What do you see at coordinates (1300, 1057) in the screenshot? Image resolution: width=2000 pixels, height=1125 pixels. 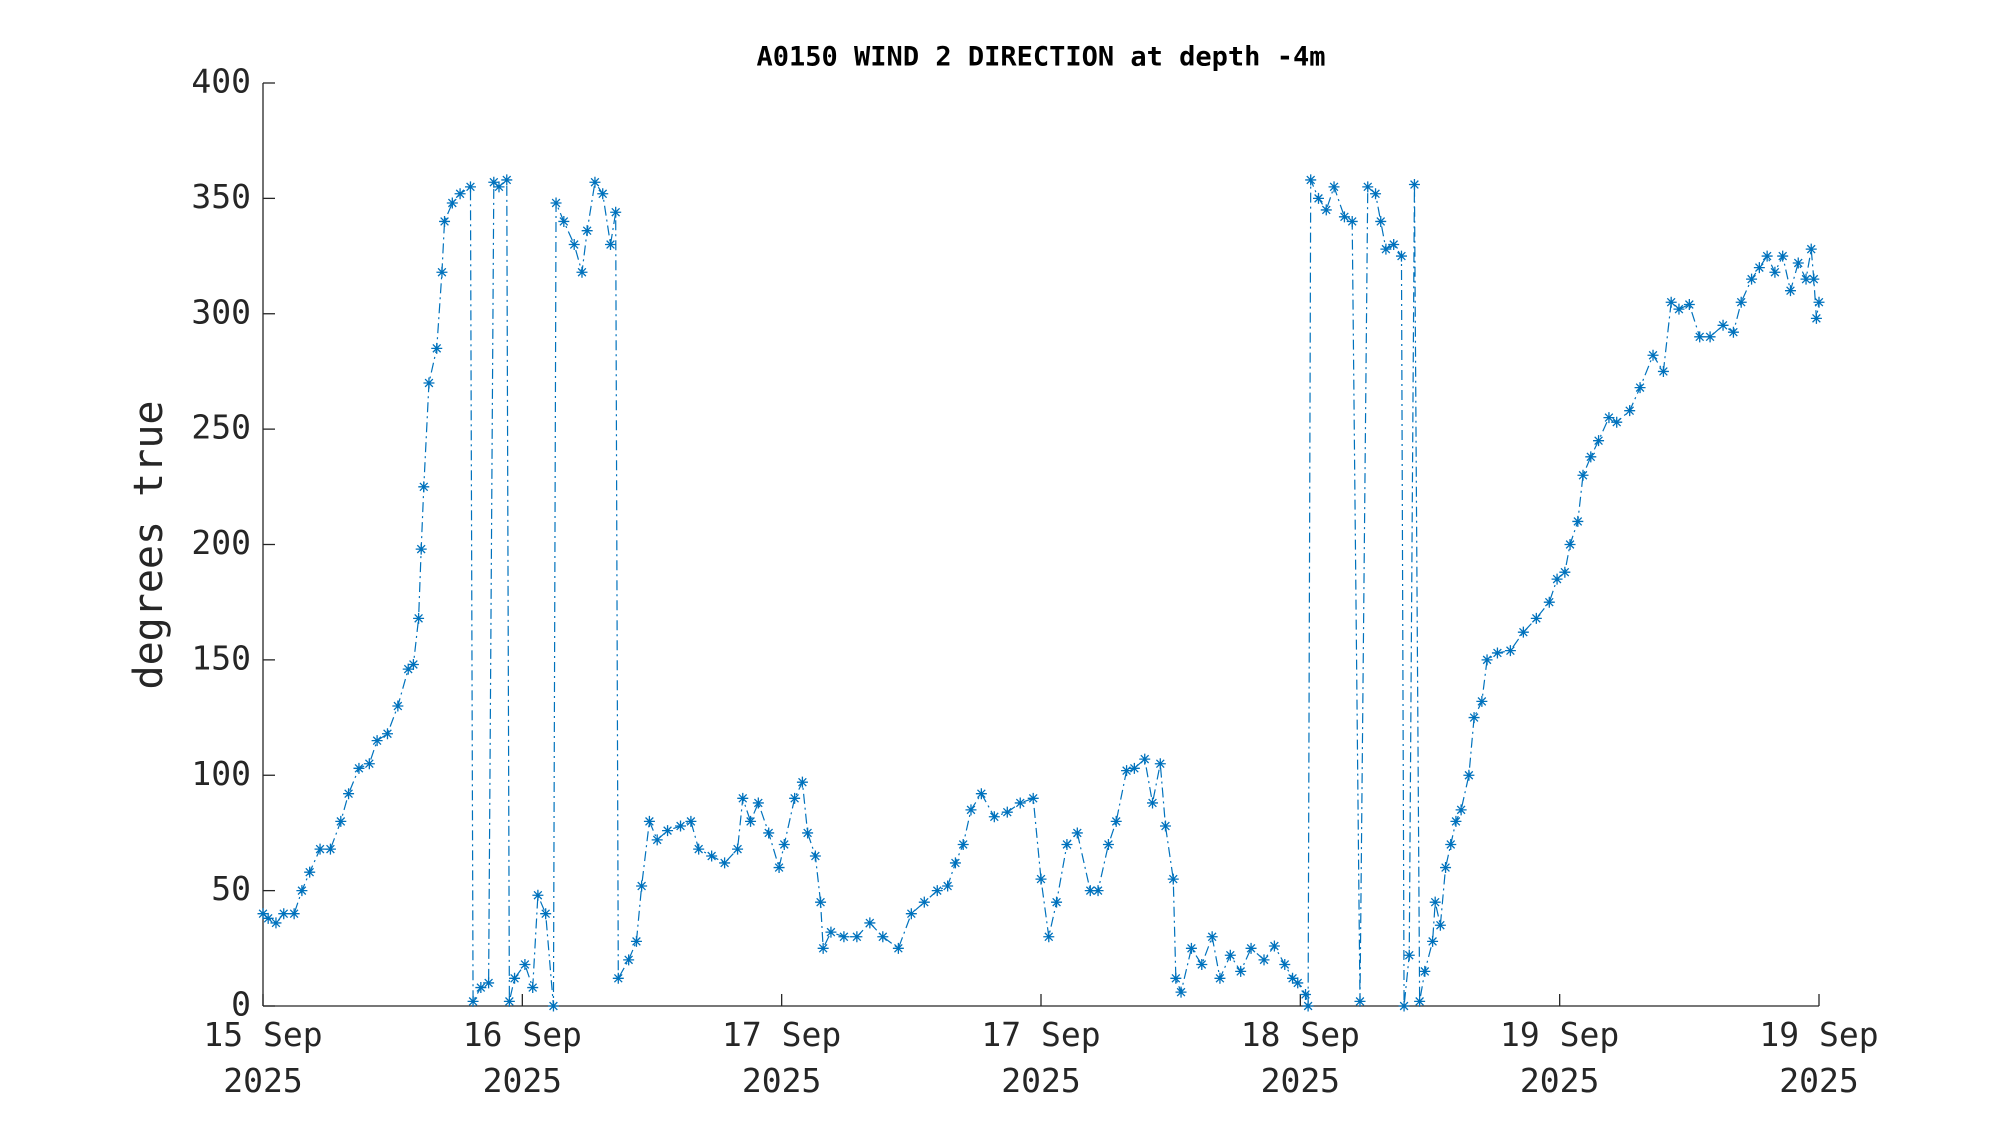 I see `x-tick-label: 18 Sep 2025` at bounding box center [1300, 1057].